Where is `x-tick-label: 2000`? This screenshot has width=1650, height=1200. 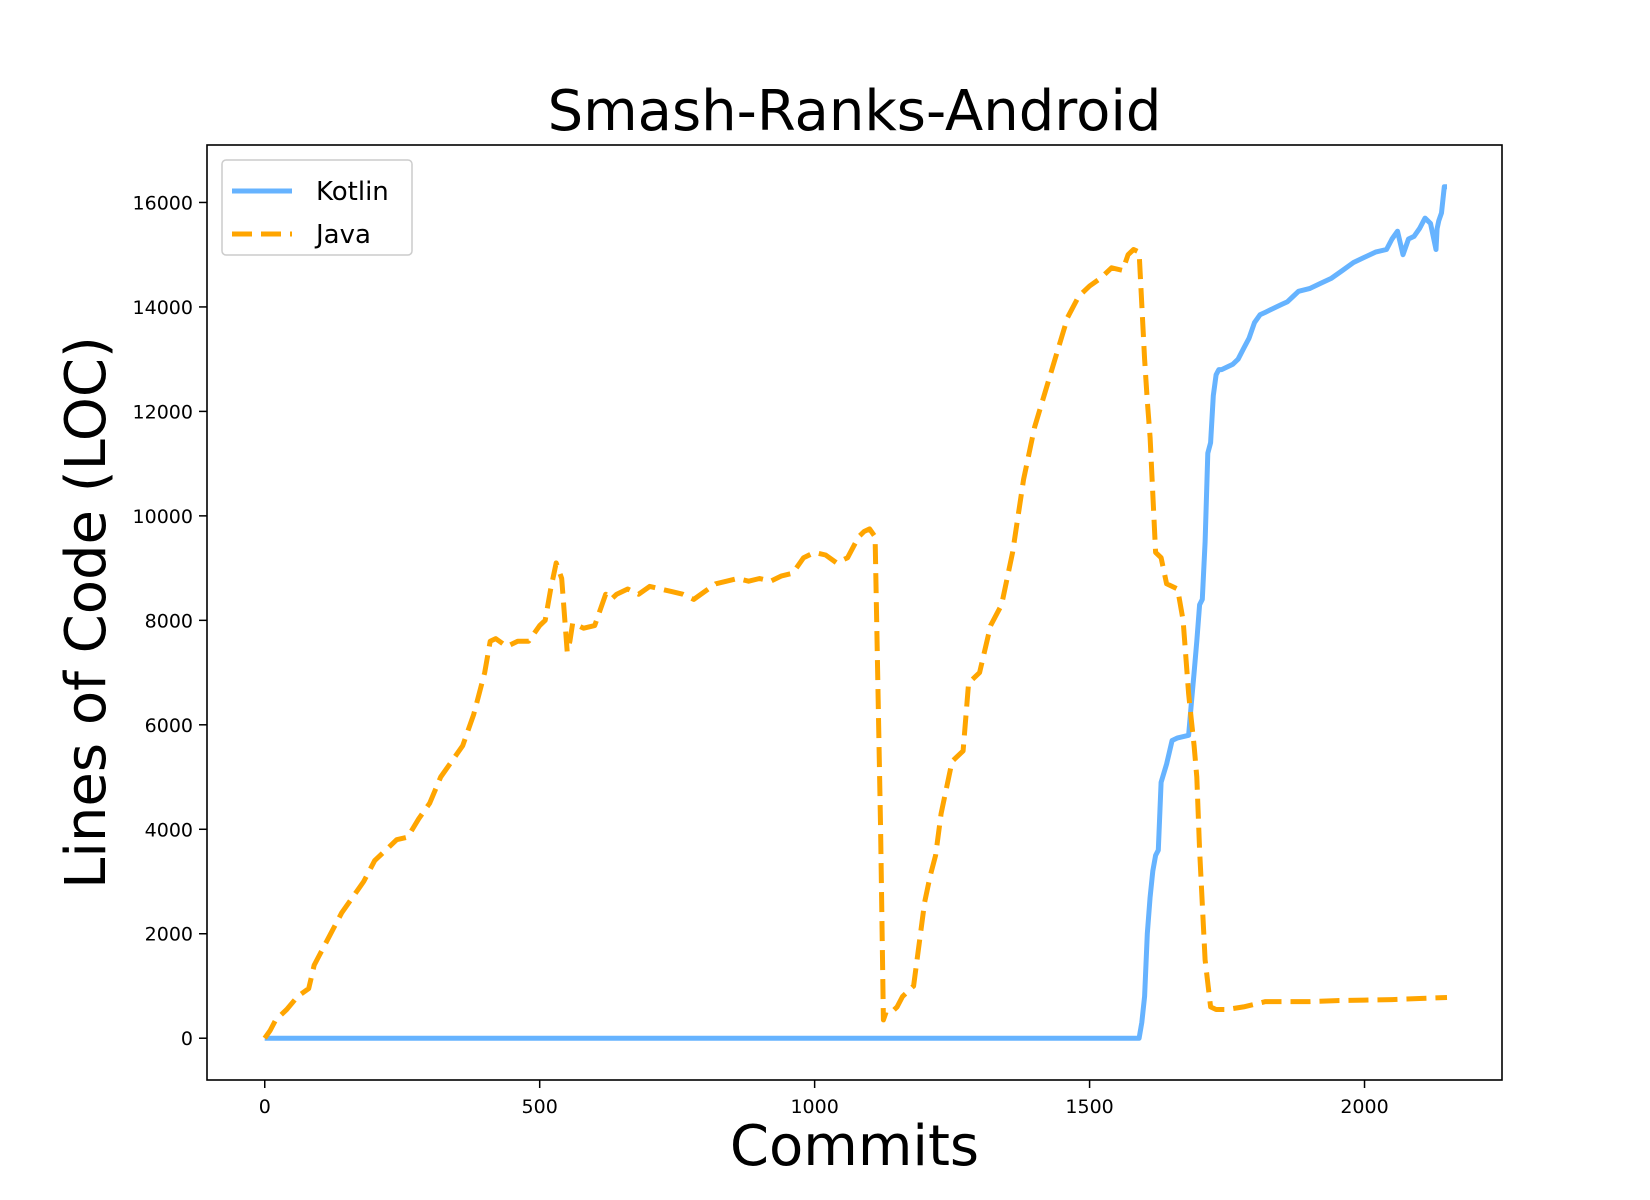 x-tick-label: 2000 is located at coordinates (1364, 1107).